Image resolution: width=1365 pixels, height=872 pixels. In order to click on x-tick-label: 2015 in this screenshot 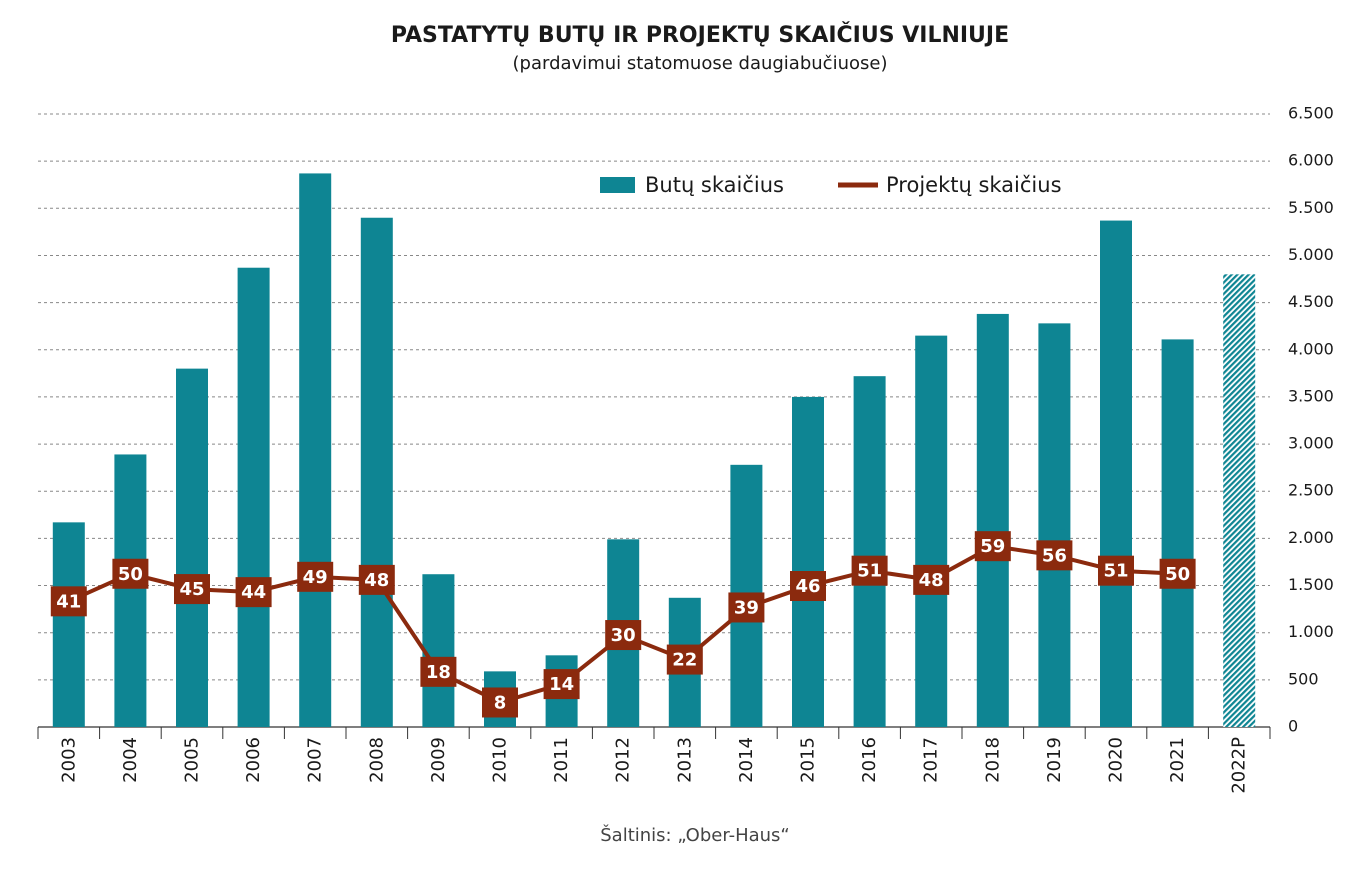, I will do `click(808, 760)`.